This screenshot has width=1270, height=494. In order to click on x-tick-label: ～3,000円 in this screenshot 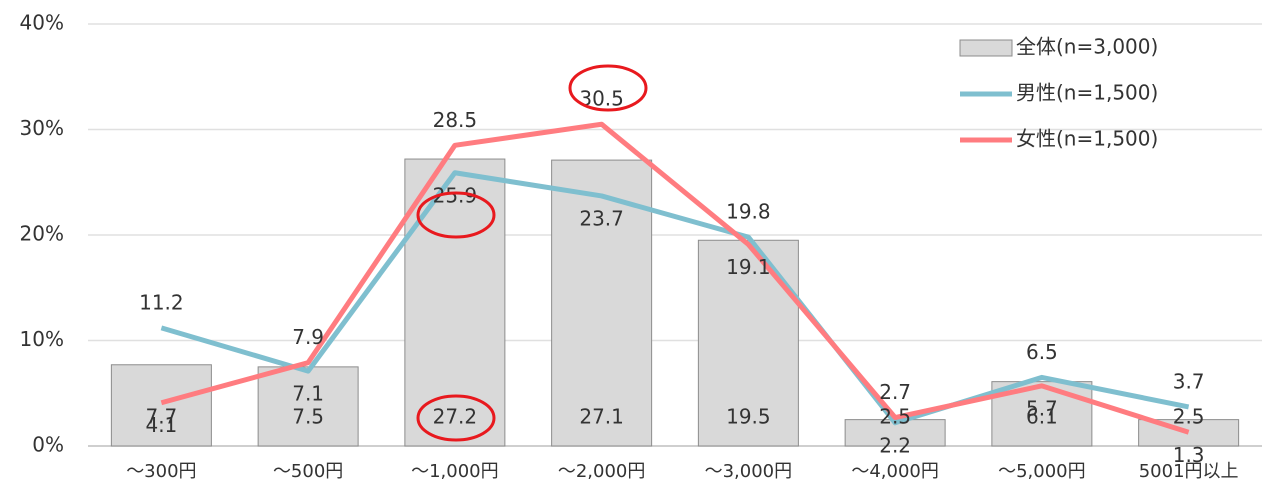, I will do `click(749, 471)`.